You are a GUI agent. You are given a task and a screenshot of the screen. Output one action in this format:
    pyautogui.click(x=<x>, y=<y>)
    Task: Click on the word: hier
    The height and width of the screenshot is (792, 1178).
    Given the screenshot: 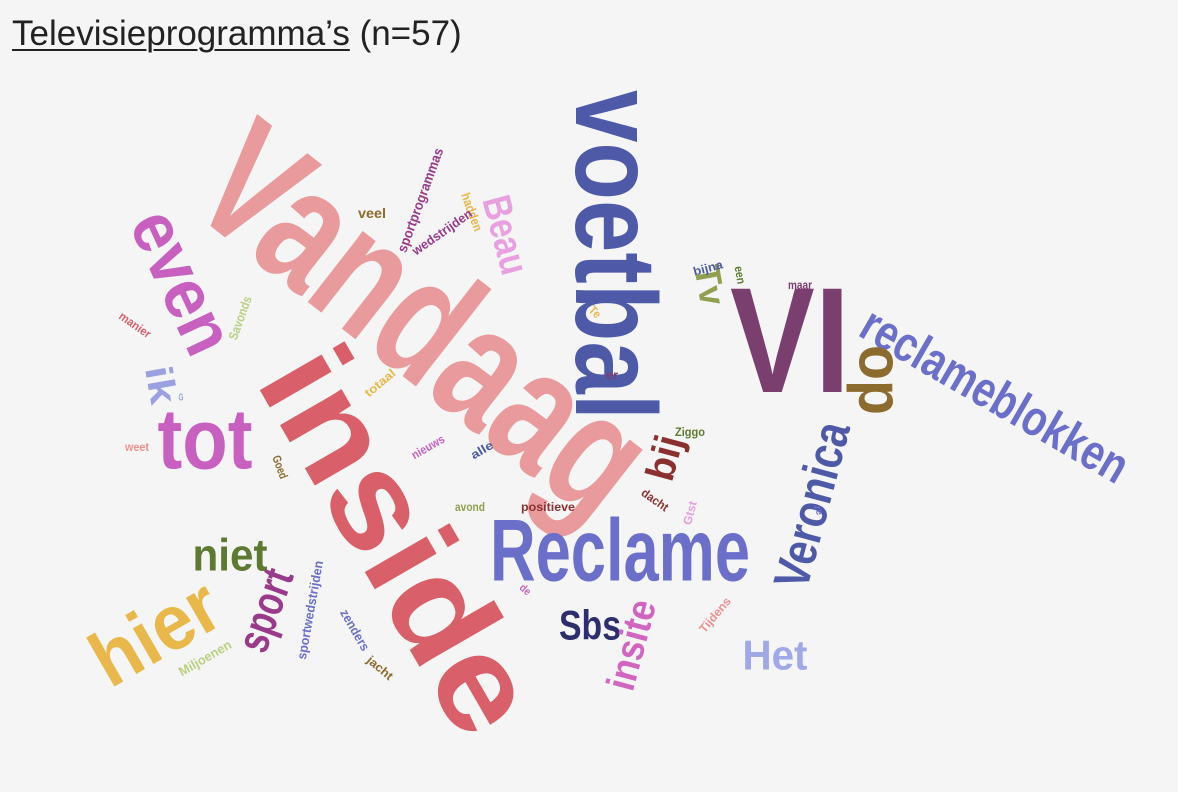 What is the action you would take?
    pyautogui.click(x=155, y=632)
    